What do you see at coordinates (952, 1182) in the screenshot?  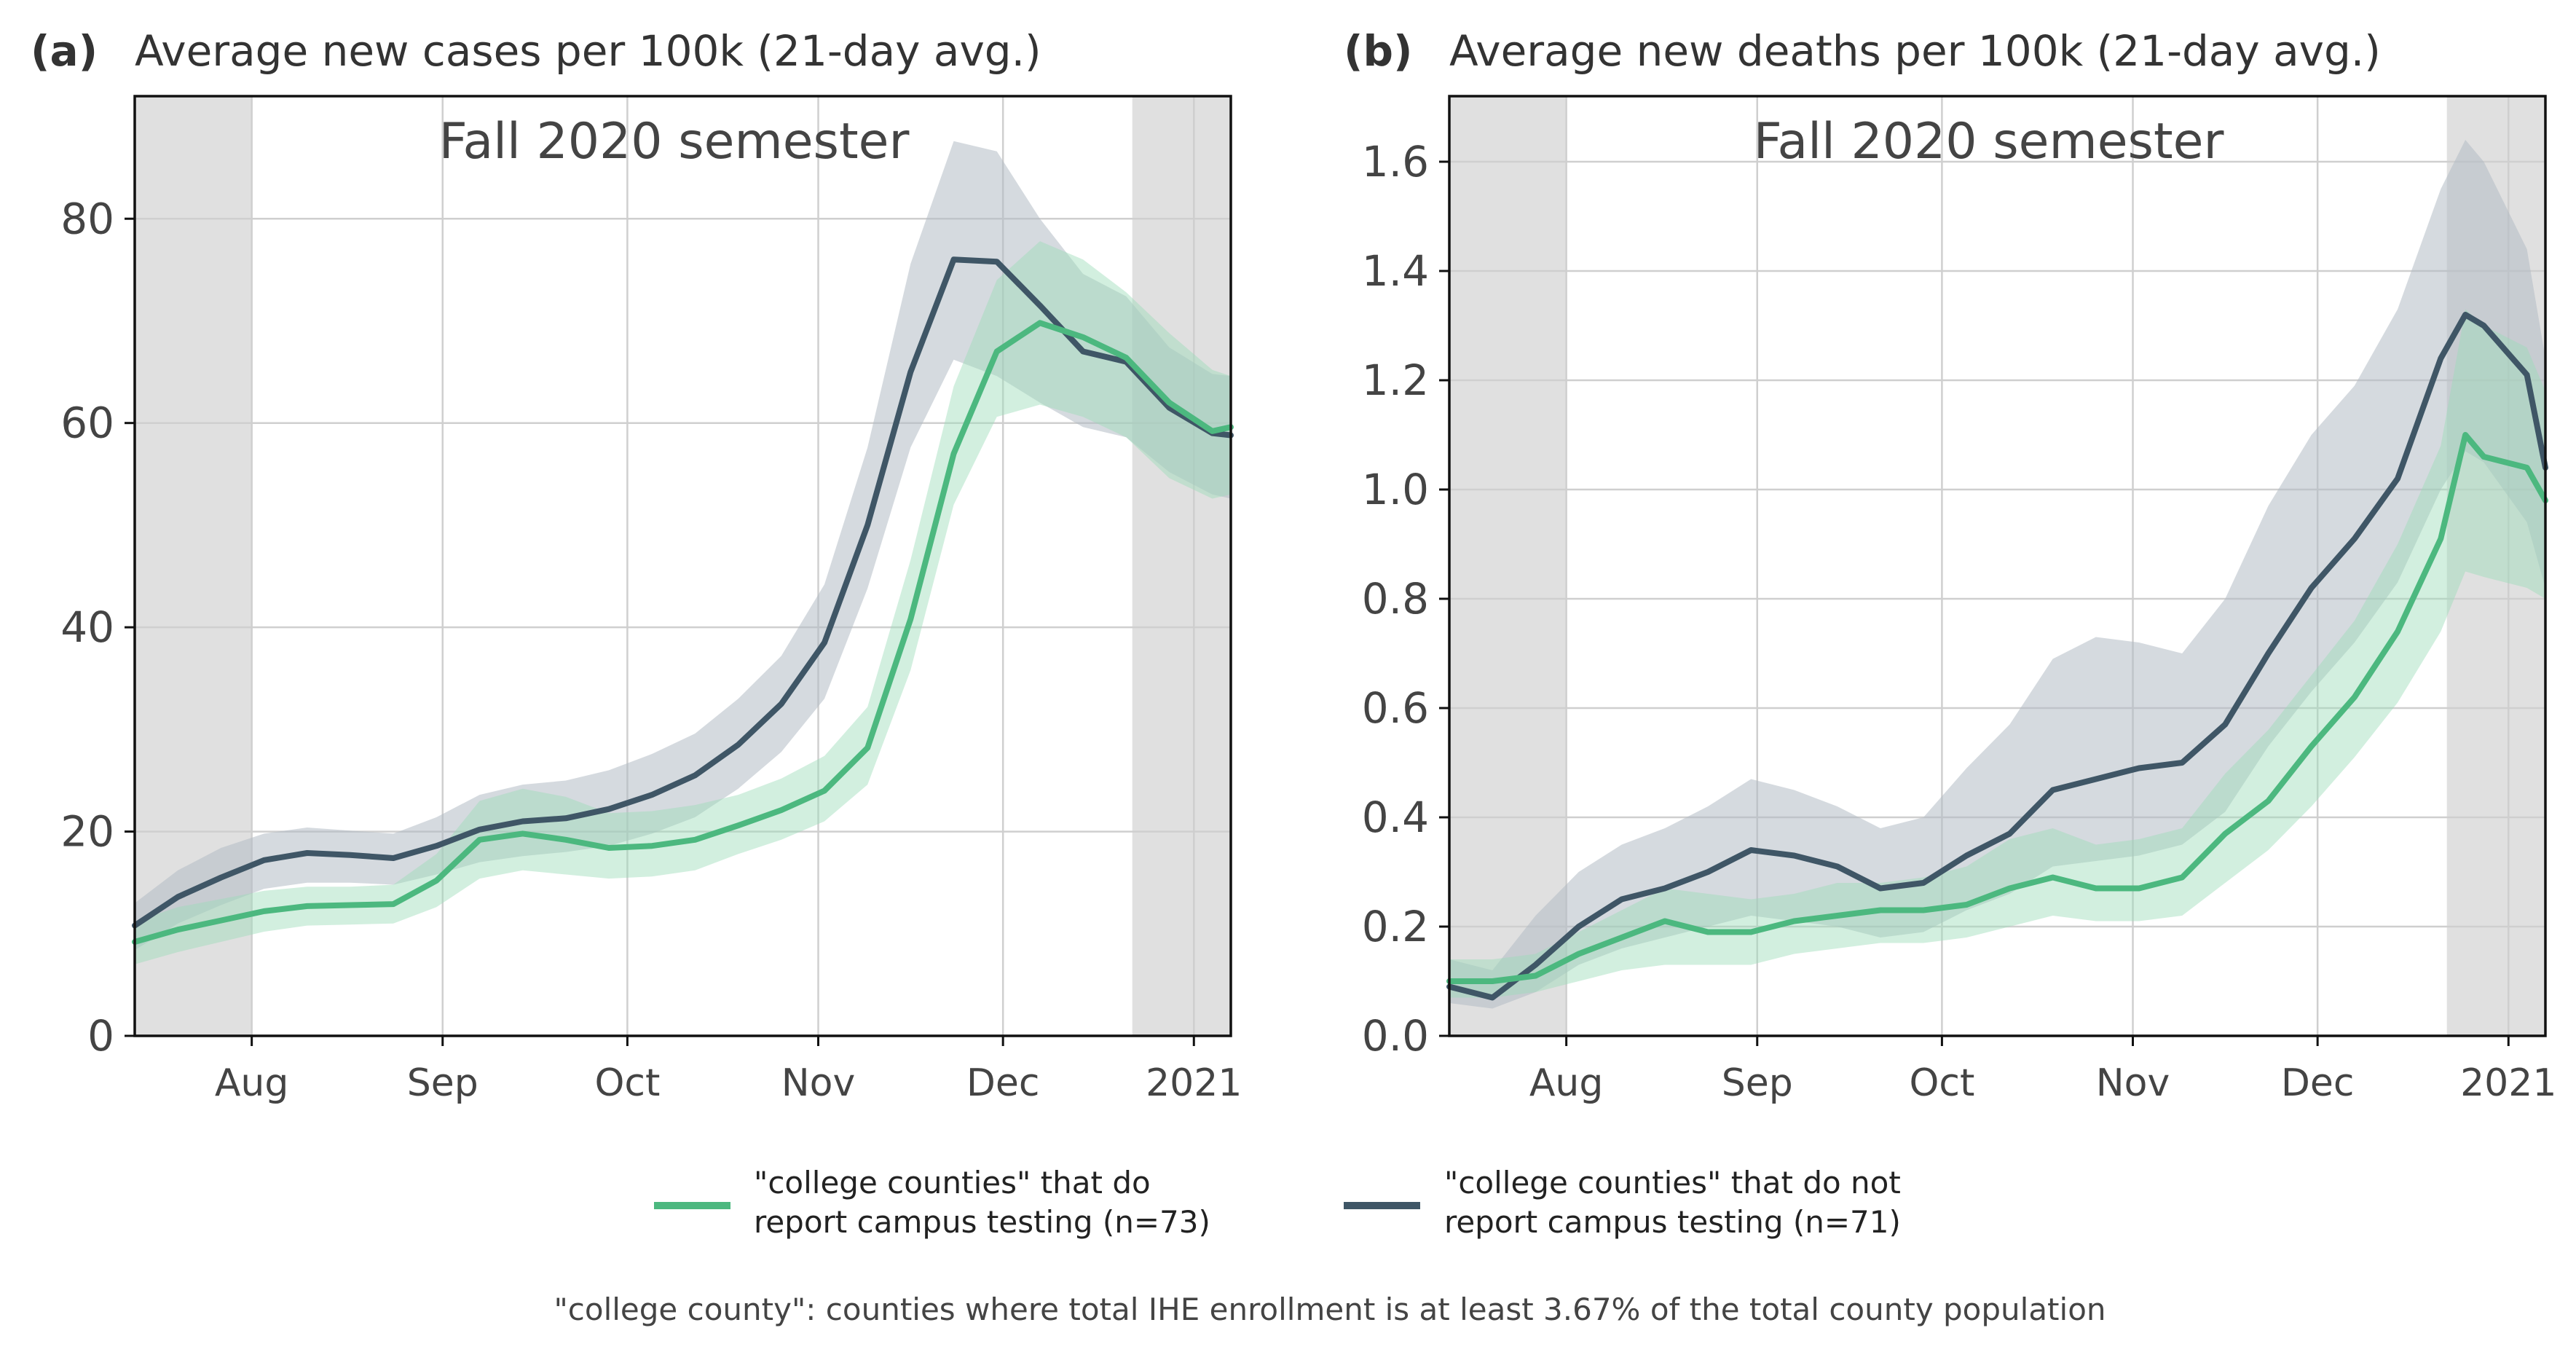 I see `legend-label-tested-line1: "college counties" that do` at bounding box center [952, 1182].